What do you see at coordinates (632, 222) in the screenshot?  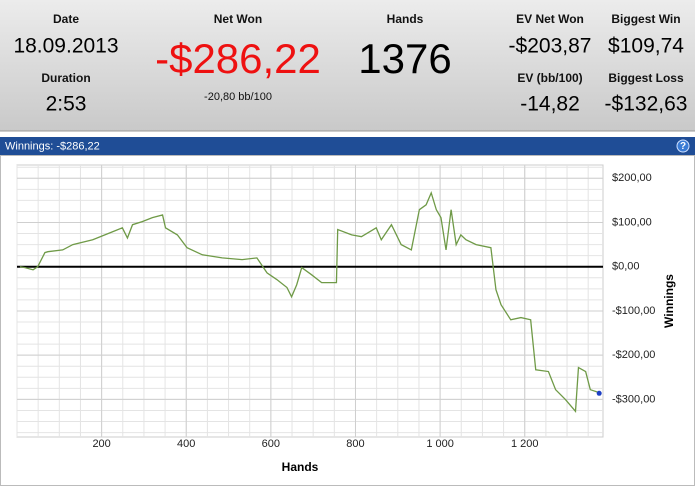 I see `y-tick-label: $100,00` at bounding box center [632, 222].